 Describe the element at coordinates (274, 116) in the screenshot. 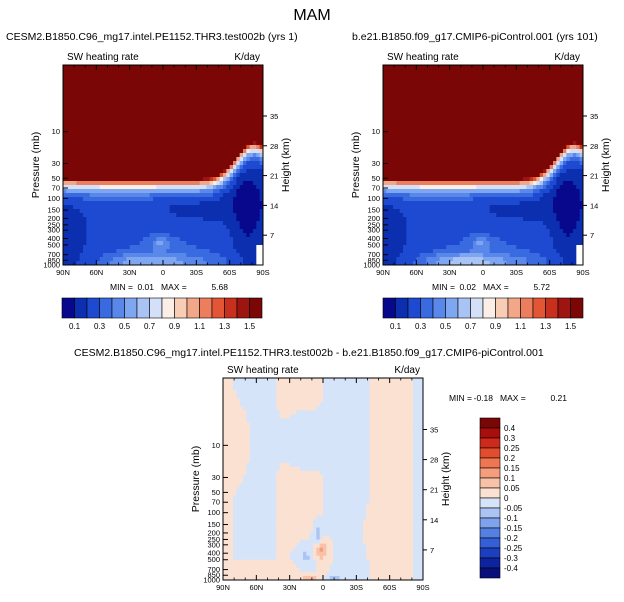

I see `height-tick-label: 35` at that location.